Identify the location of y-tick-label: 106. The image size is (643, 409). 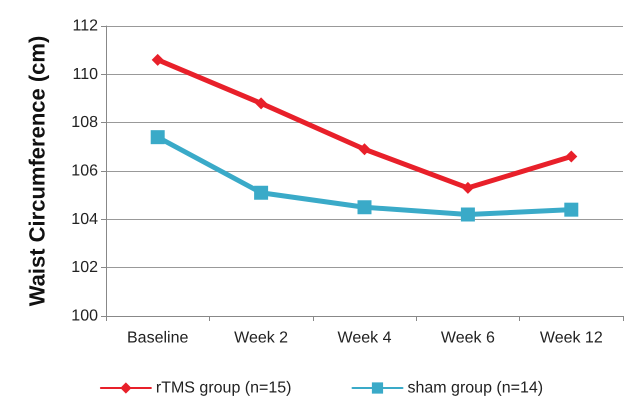
(84, 171).